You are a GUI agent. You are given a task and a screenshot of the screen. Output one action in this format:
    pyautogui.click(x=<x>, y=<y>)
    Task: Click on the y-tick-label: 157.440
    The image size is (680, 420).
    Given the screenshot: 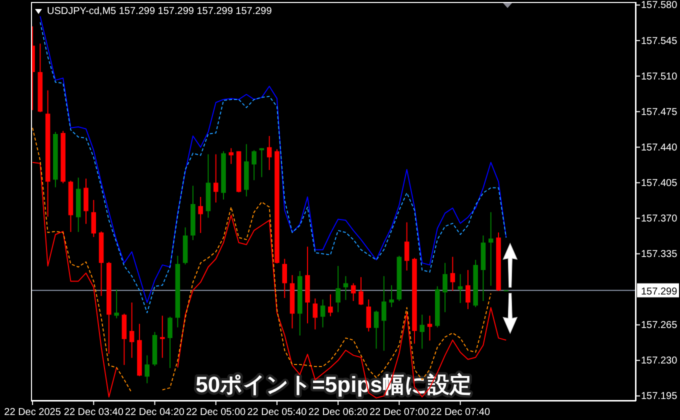 What is the action you would take?
    pyautogui.click(x=659, y=148)
    